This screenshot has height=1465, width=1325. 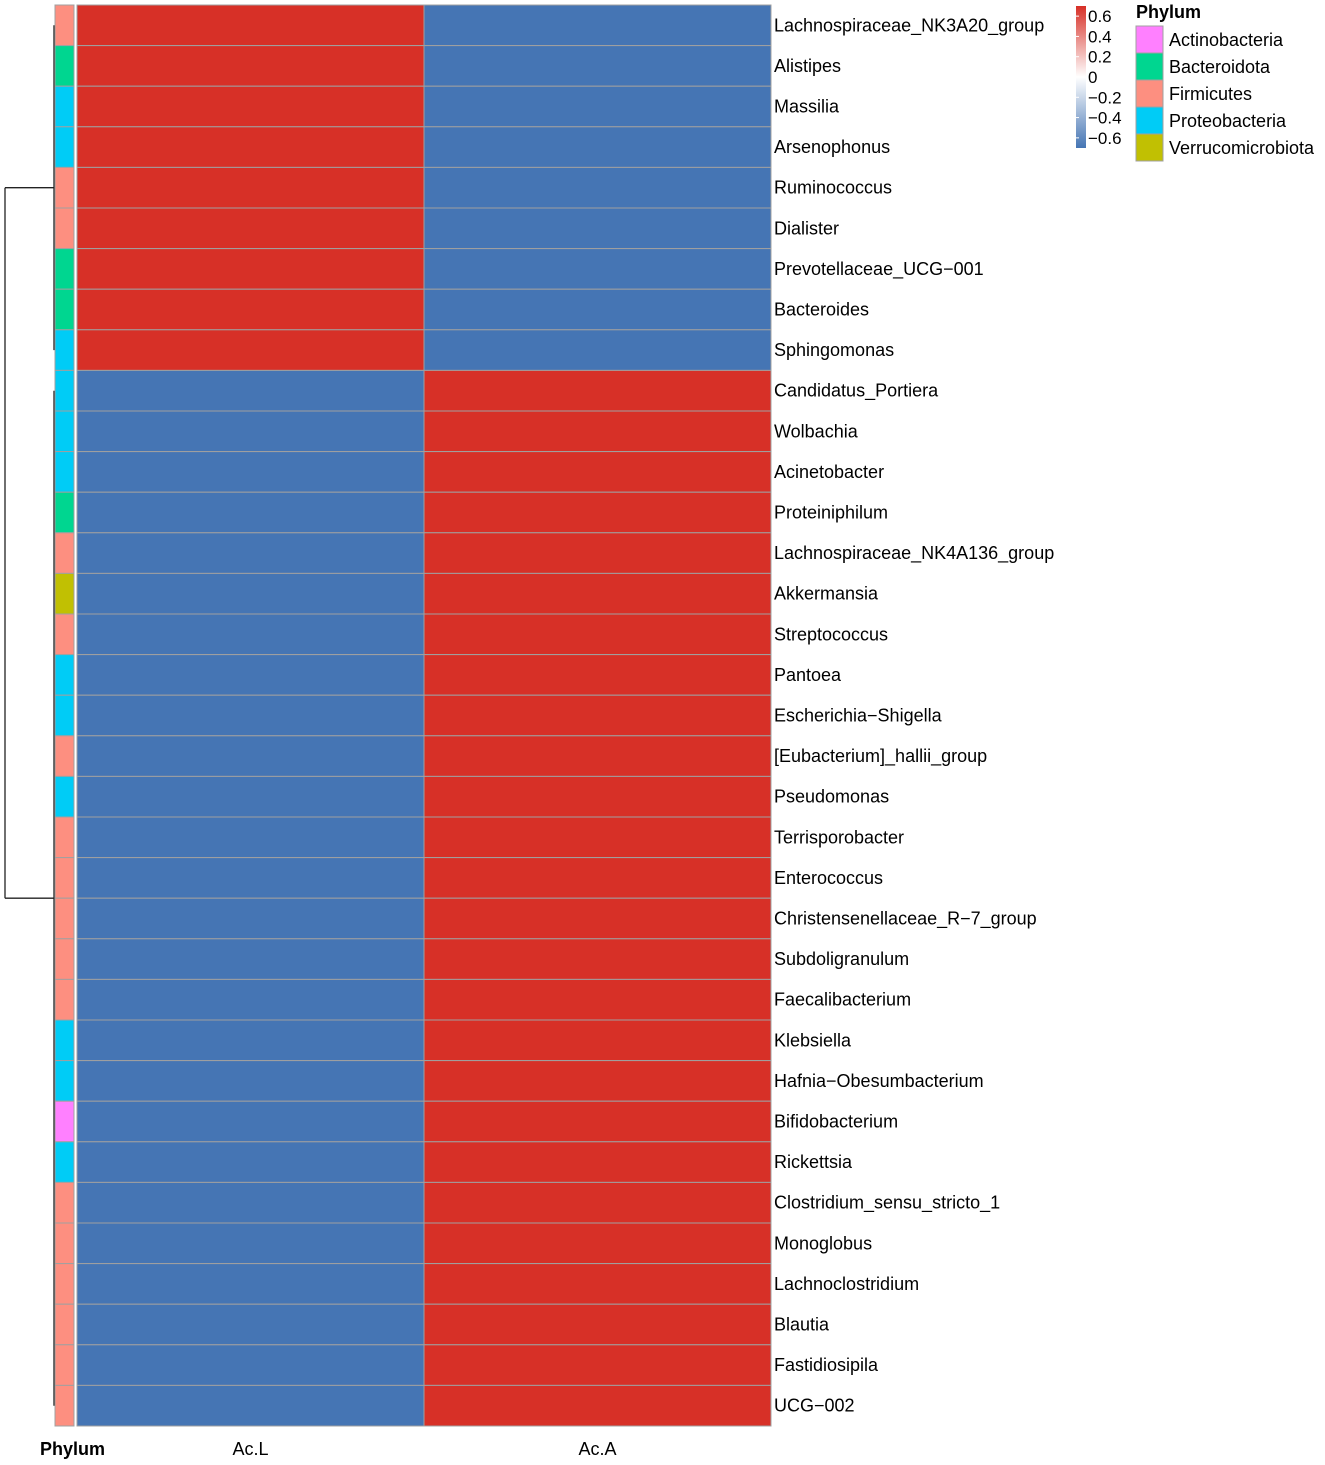 I want to click on color-scale-tick-label: −0.4, so click(x=1105, y=118).